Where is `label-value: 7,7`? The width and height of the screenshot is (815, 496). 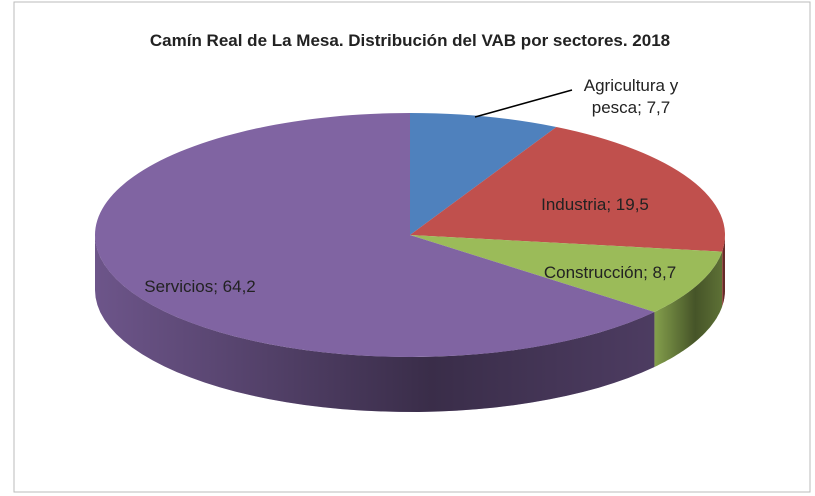
label-value: 7,7 is located at coordinates (658, 107).